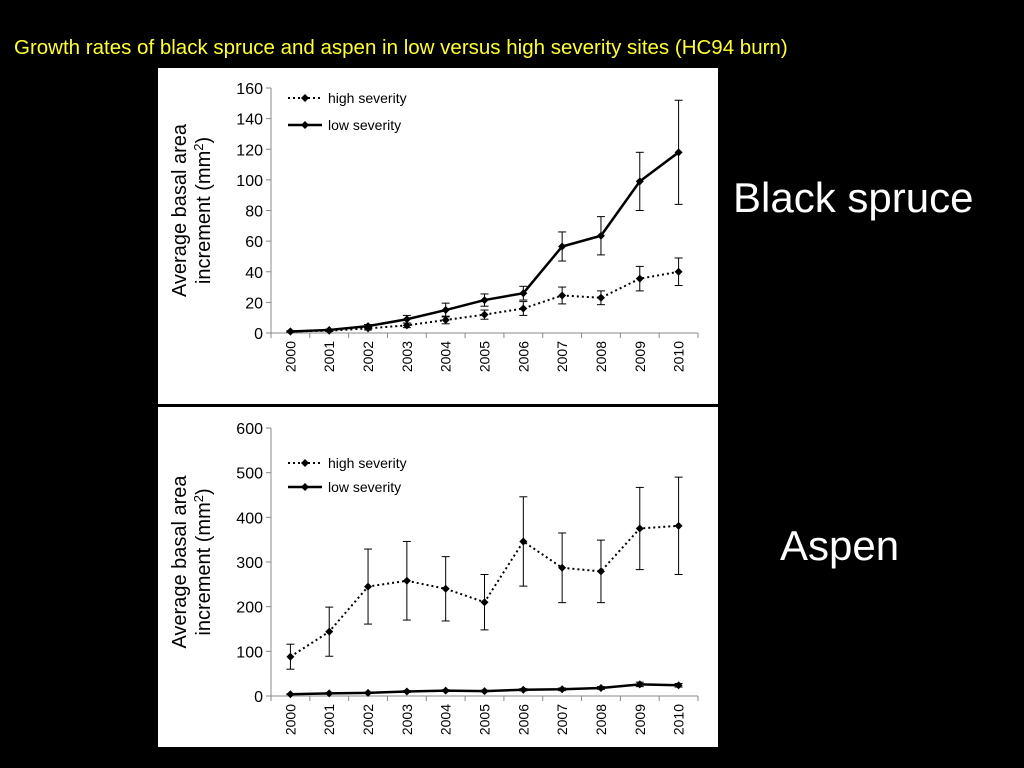 The image size is (1024, 768). What do you see at coordinates (254, 212) in the screenshot?
I see `y-tick-label: 80` at bounding box center [254, 212].